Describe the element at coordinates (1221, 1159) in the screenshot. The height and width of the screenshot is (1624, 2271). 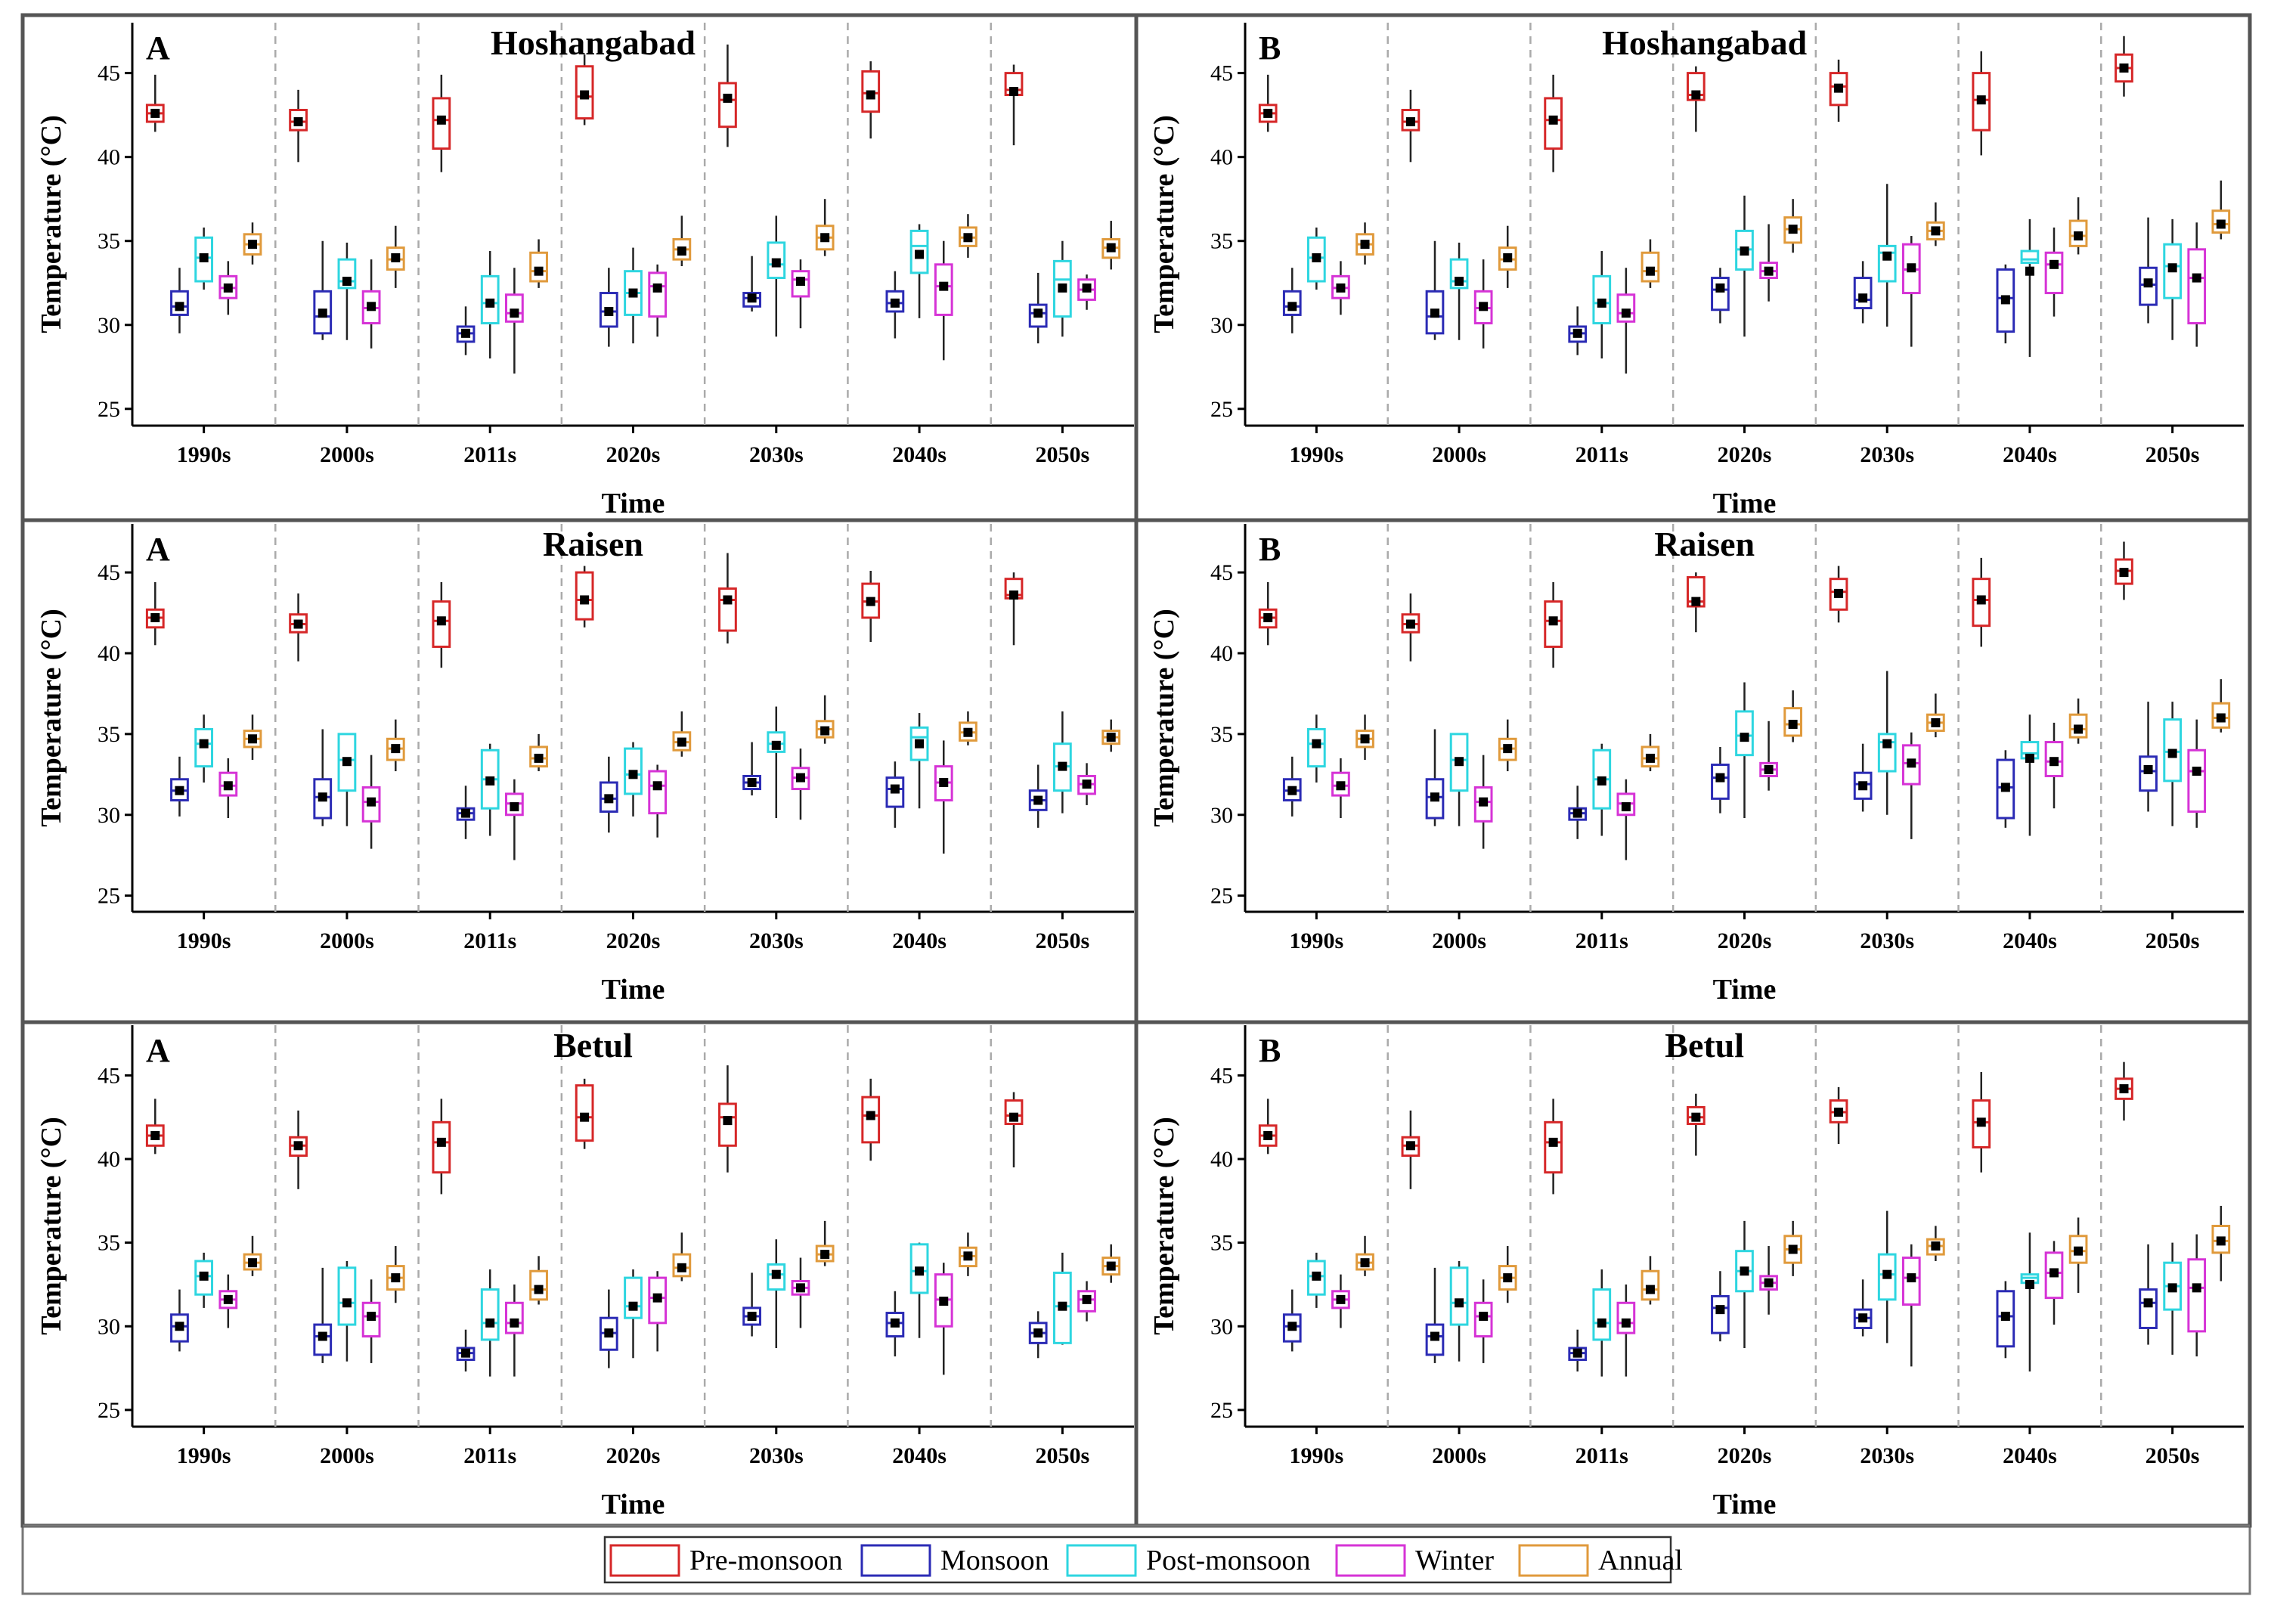
I see `y-tick-label: 40` at that location.